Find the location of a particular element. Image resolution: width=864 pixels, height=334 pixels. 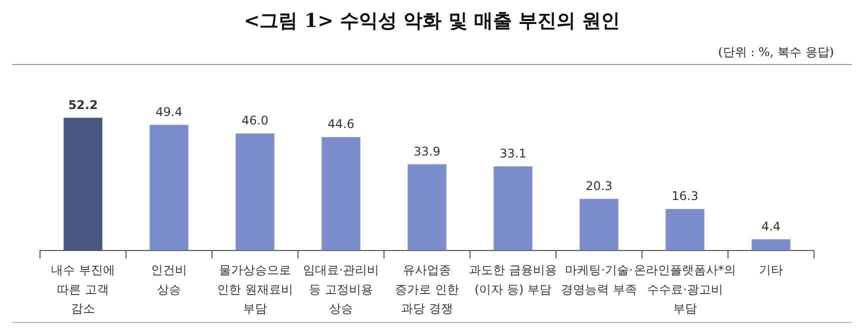

data-label: 16.3 is located at coordinates (685, 196).